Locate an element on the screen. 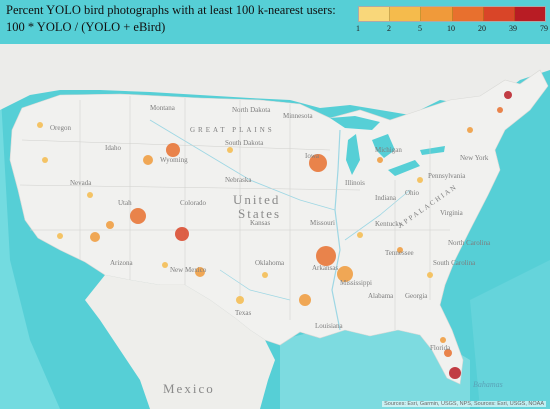  label-indiana: Indiana is located at coordinates (386, 198).